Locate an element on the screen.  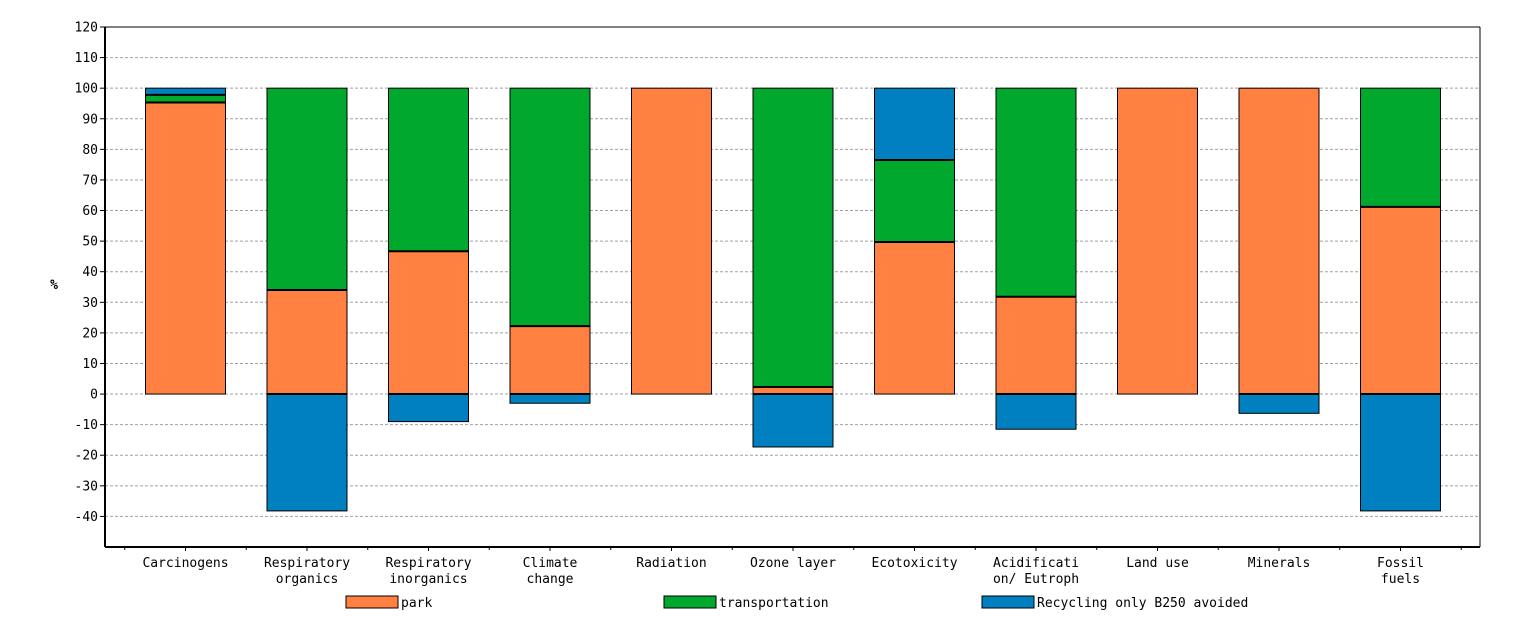
legend-entry-label: park is located at coordinates (416, 603).